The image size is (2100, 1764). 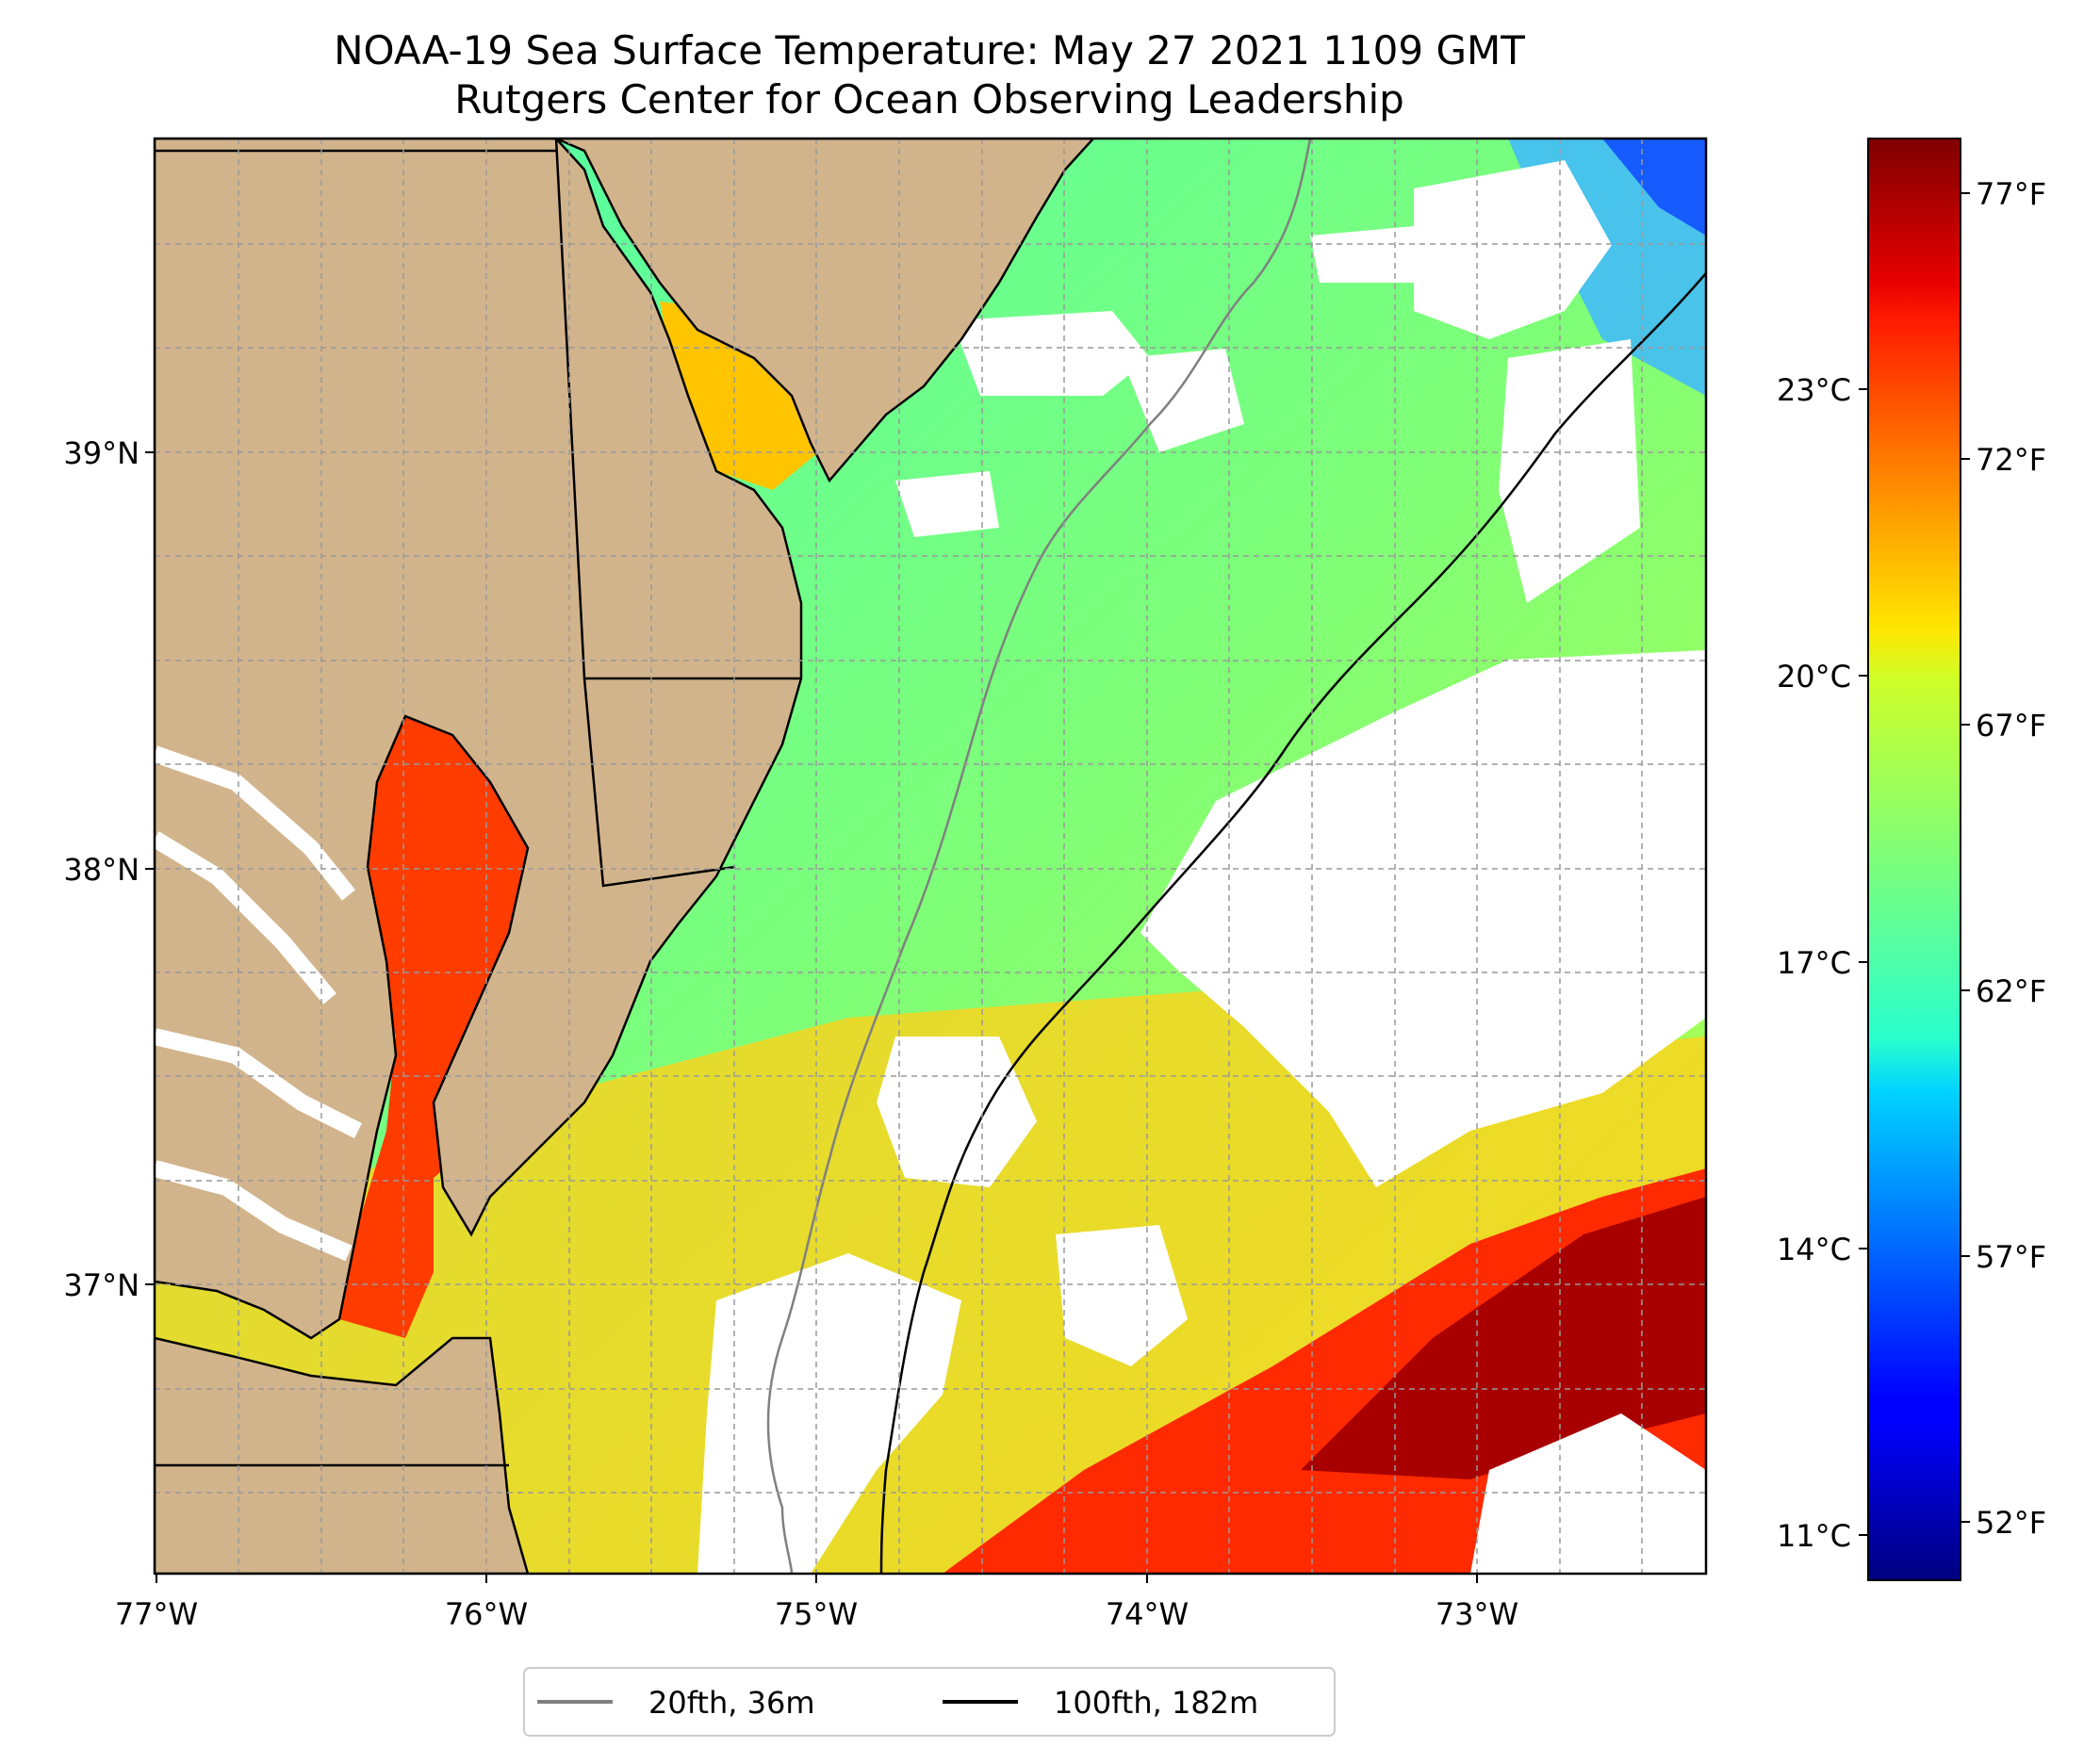 What do you see at coordinates (1477, 1614) in the screenshot?
I see `x-tick-73w: 73°W` at bounding box center [1477, 1614].